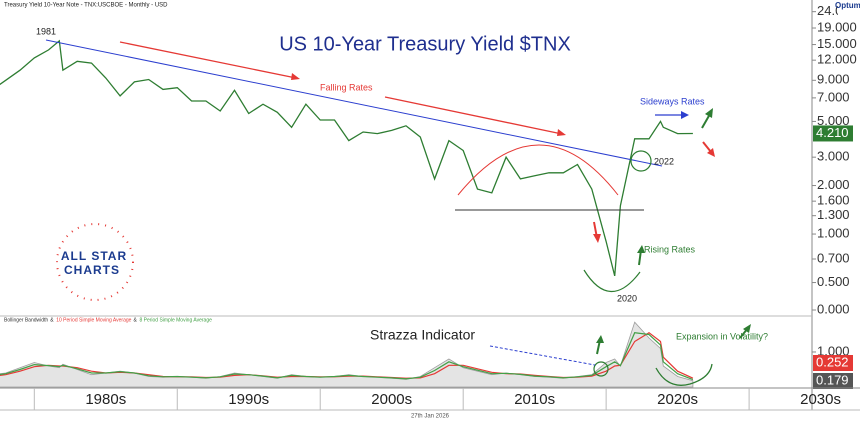 The height and width of the screenshot is (423, 860). Describe the element at coordinates (833, 214) in the screenshot. I see `y-tick-label: 1.300` at that location.